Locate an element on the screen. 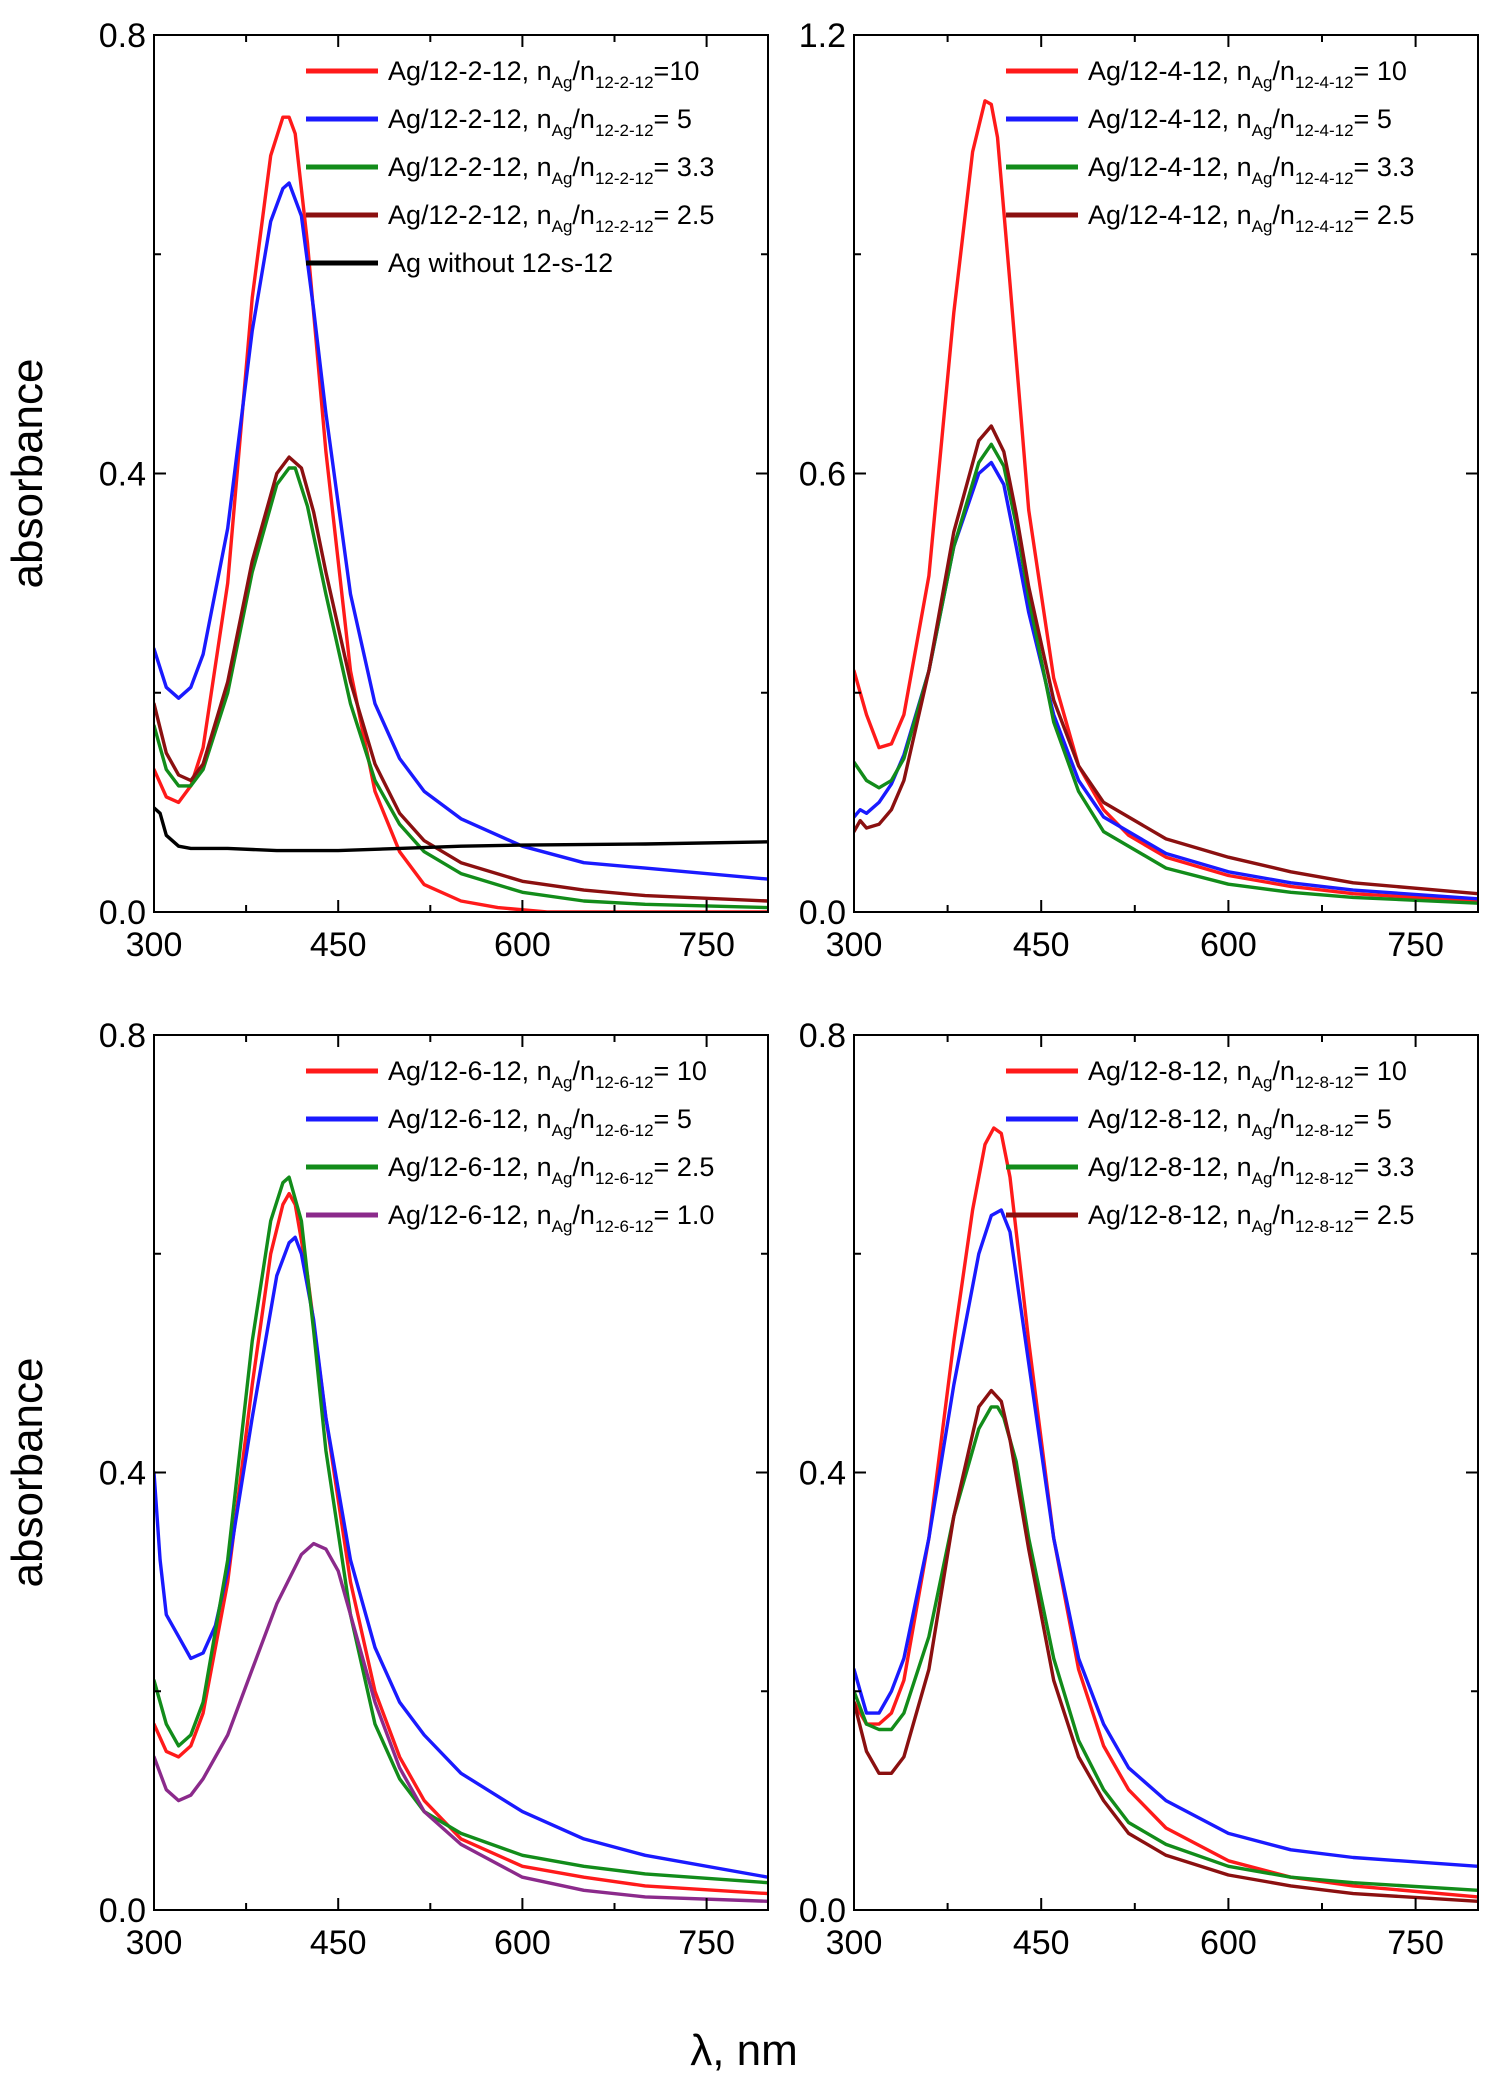 The image size is (1489, 2100). legend-label-1: Ag/12-2-12, nAg/n12-2-12=10 is located at coordinates (543, 74).